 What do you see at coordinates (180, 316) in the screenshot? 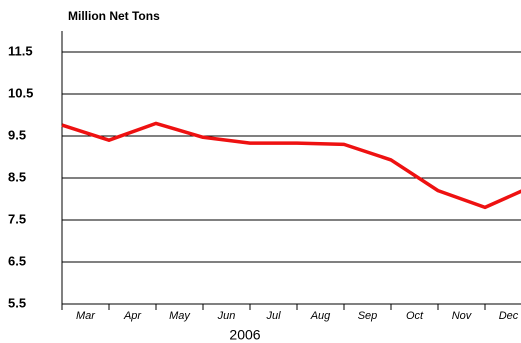
I see `x-tick-label: May` at bounding box center [180, 316].